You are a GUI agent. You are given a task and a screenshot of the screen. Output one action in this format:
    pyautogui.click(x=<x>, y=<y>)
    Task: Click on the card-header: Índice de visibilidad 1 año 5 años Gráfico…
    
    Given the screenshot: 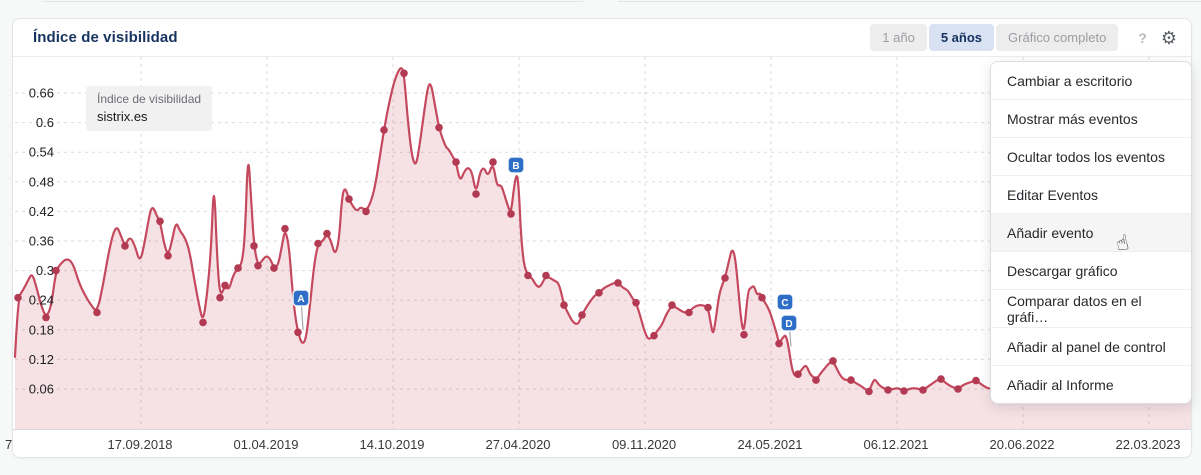 What is the action you would take?
    pyautogui.click(x=602, y=38)
    